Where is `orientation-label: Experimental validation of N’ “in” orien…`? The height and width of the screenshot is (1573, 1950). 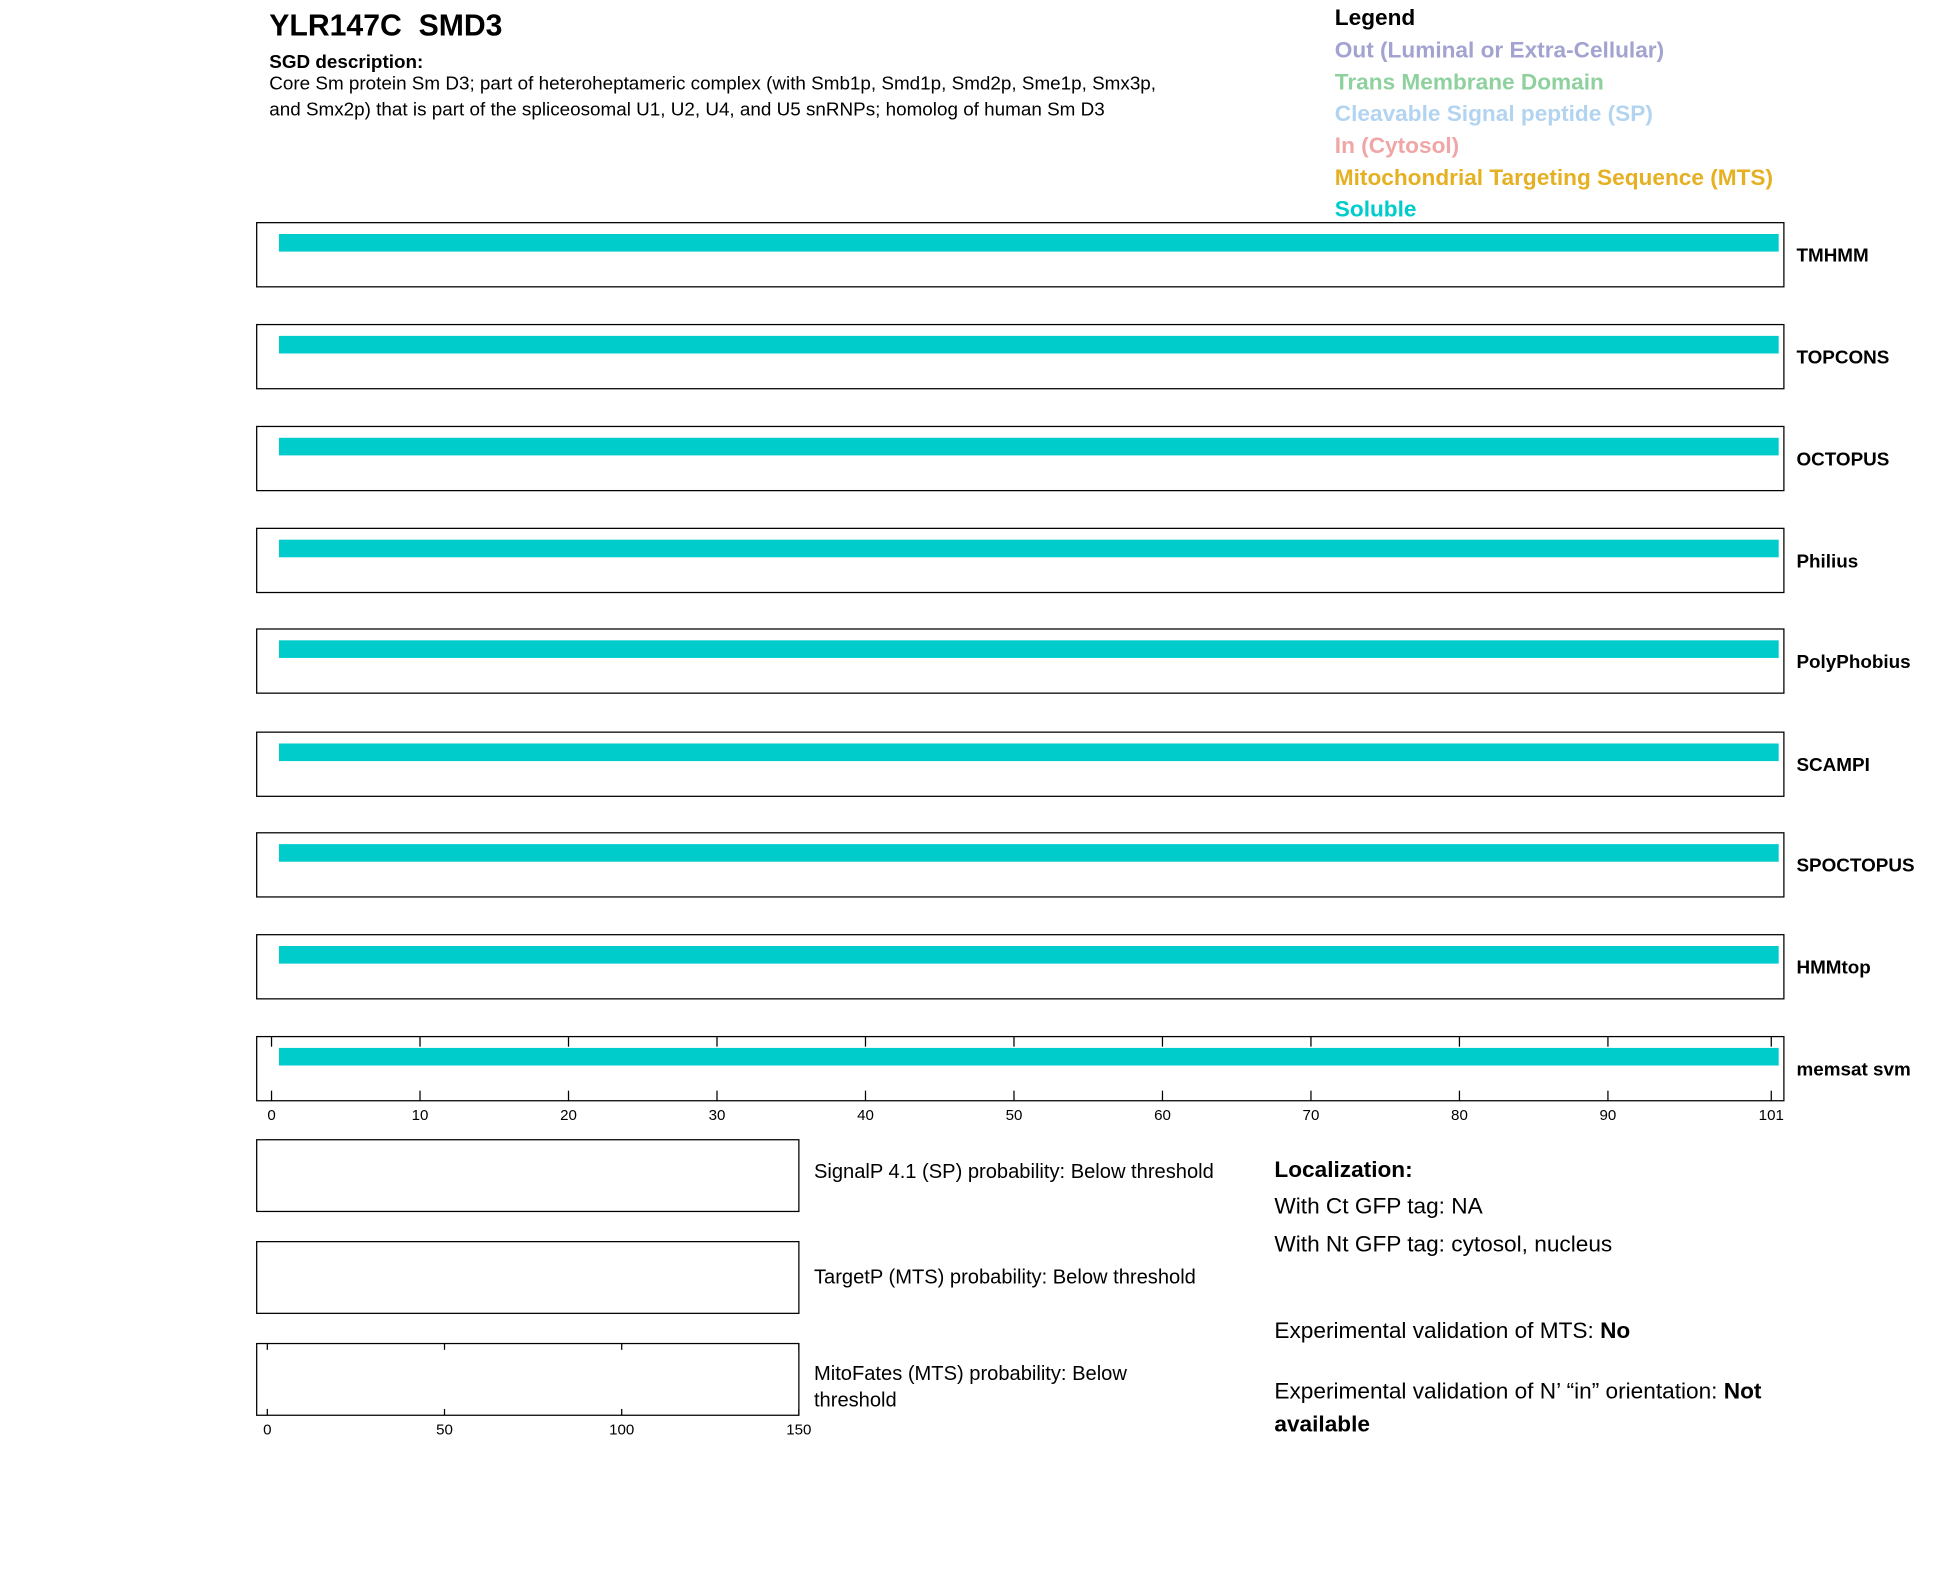
orientation-label: Experimental validation of N’ “in” orien… is located at coordinates (1498, 1391).